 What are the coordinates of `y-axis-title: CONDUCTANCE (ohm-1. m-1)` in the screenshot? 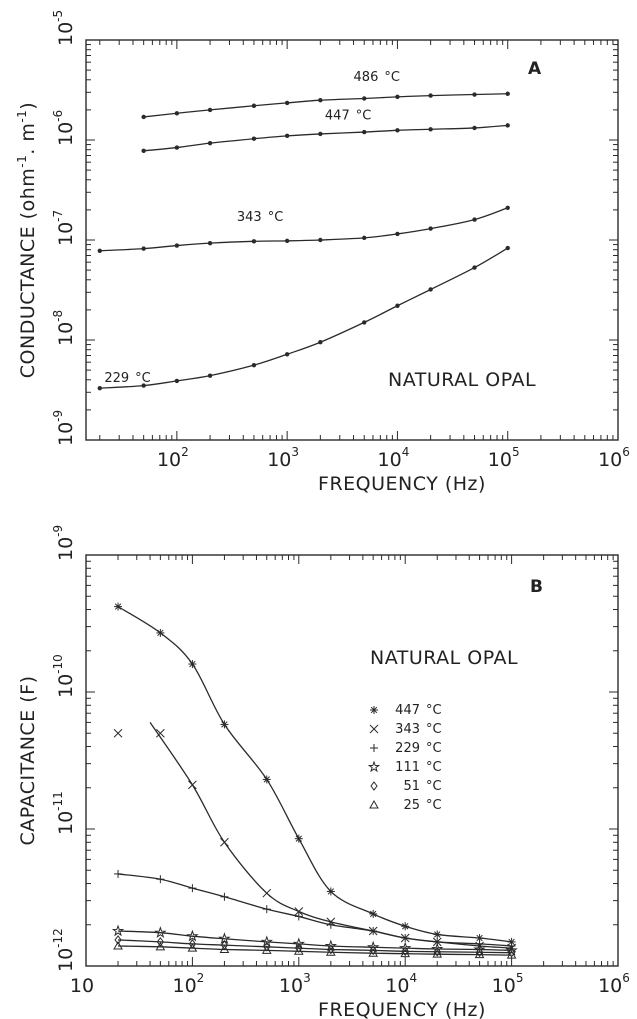 It's located at (27, 240).